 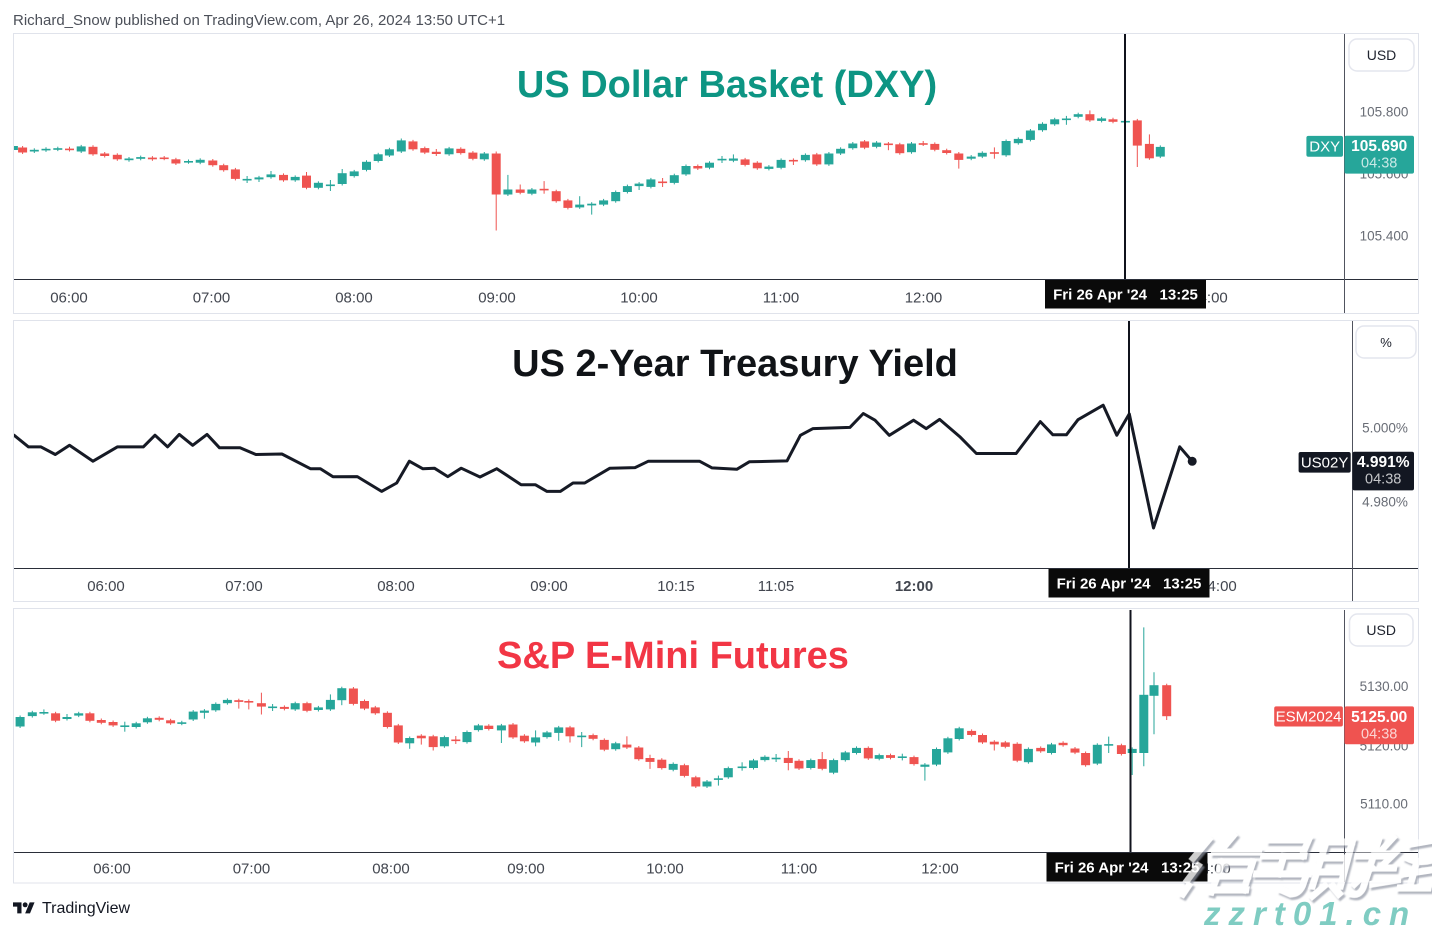 I want to click on svg-text: US 2-Year Treasury Yield, so click(x=735, y=364).